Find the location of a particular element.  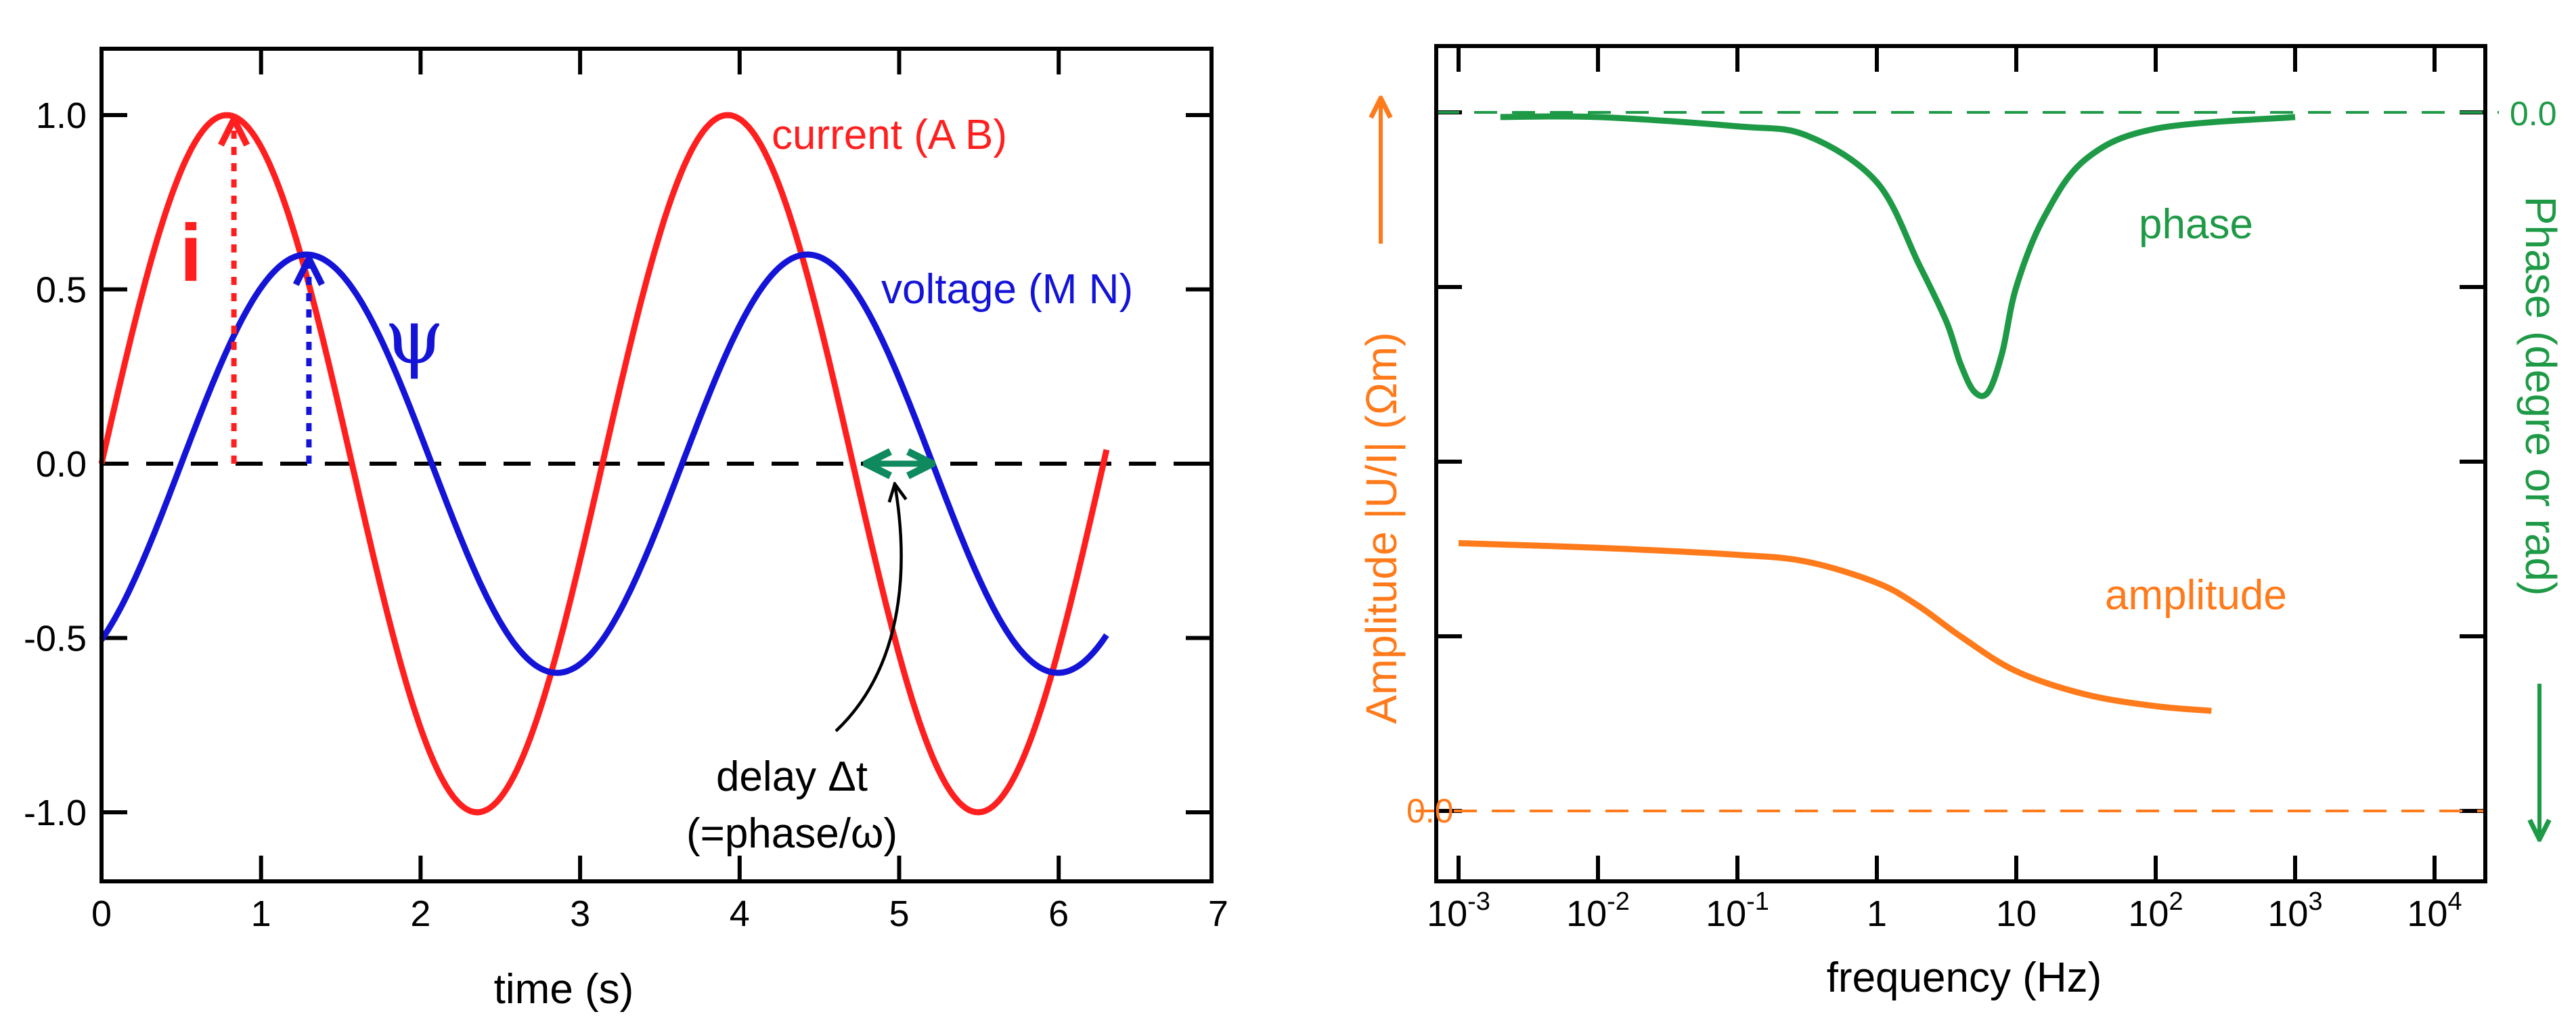

right-x-tick-label: 10⁻³ is located at coordinates (1458, 911).